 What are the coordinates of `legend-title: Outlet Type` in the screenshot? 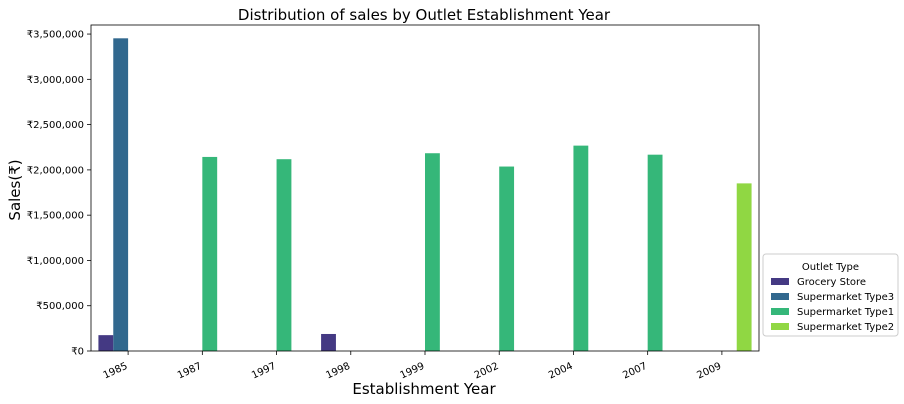 It's located at (830, 267).